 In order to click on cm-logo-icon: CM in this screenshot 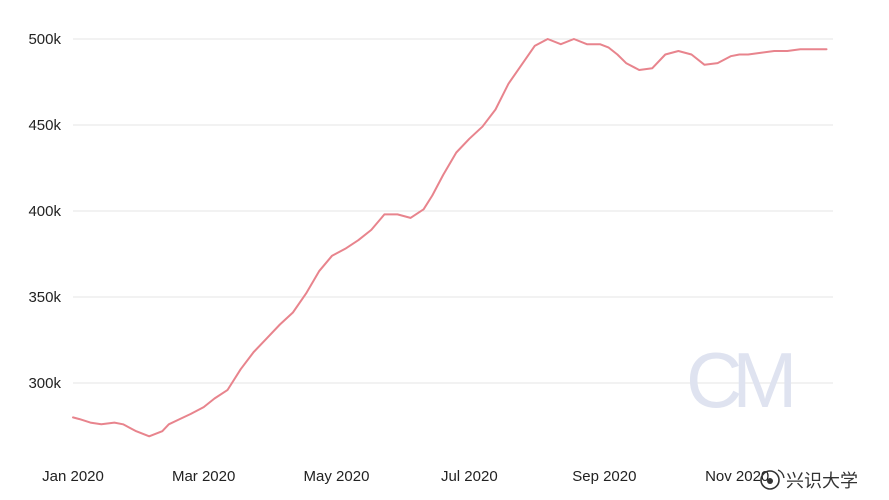, I will do `click(738, 380)`.